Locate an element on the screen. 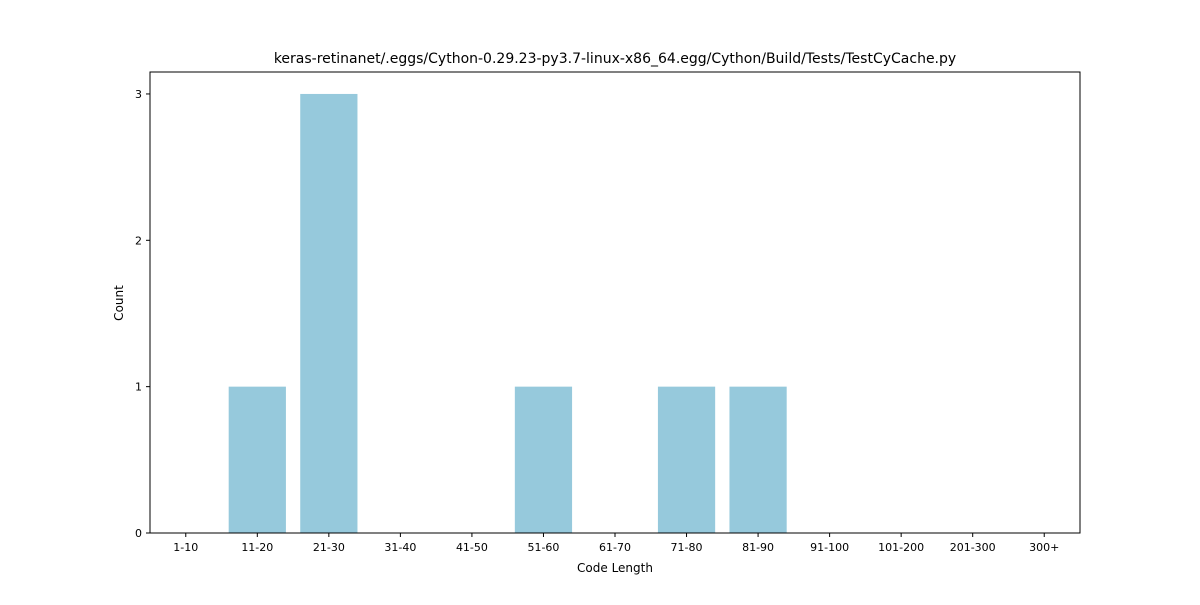  x-tick-label-71-80: 71-80 is located at coordinates (687, 547).